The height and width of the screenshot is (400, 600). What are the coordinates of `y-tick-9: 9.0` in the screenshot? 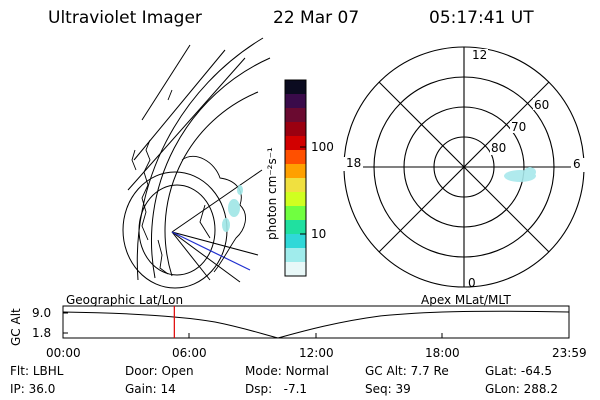 It's located at (42, 313).